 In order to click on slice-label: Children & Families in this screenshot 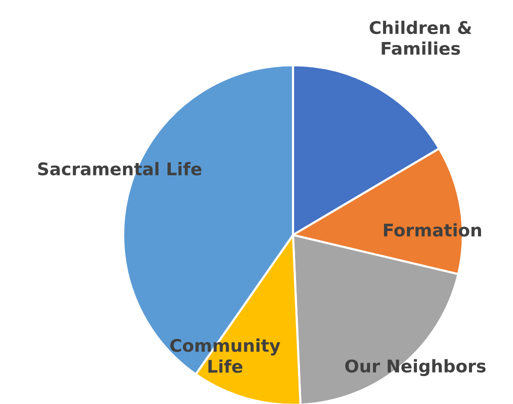, I will do `click(421, 37)`.